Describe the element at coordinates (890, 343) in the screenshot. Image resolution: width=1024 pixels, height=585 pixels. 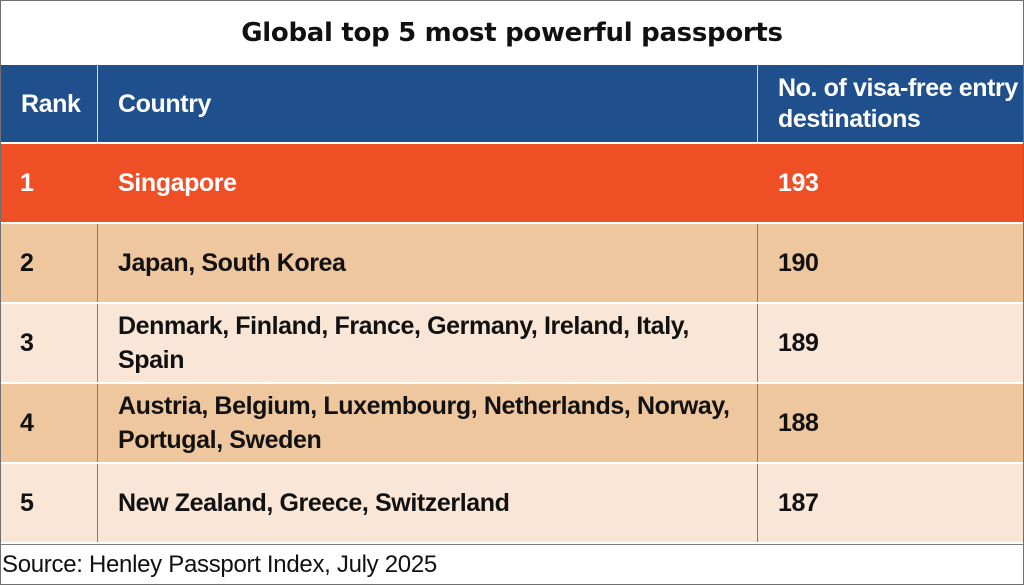
I see `destinations-value-cell: 189` at that location.